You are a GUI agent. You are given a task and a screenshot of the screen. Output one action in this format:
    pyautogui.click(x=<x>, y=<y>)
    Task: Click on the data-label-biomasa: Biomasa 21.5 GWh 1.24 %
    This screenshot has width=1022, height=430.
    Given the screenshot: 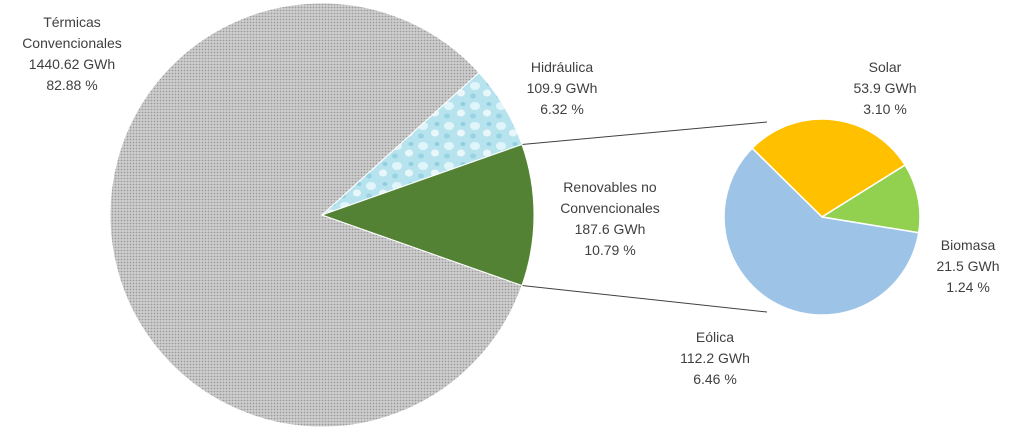 What is the action you would take?
    pyautogui.click(x=967, y=266)
    